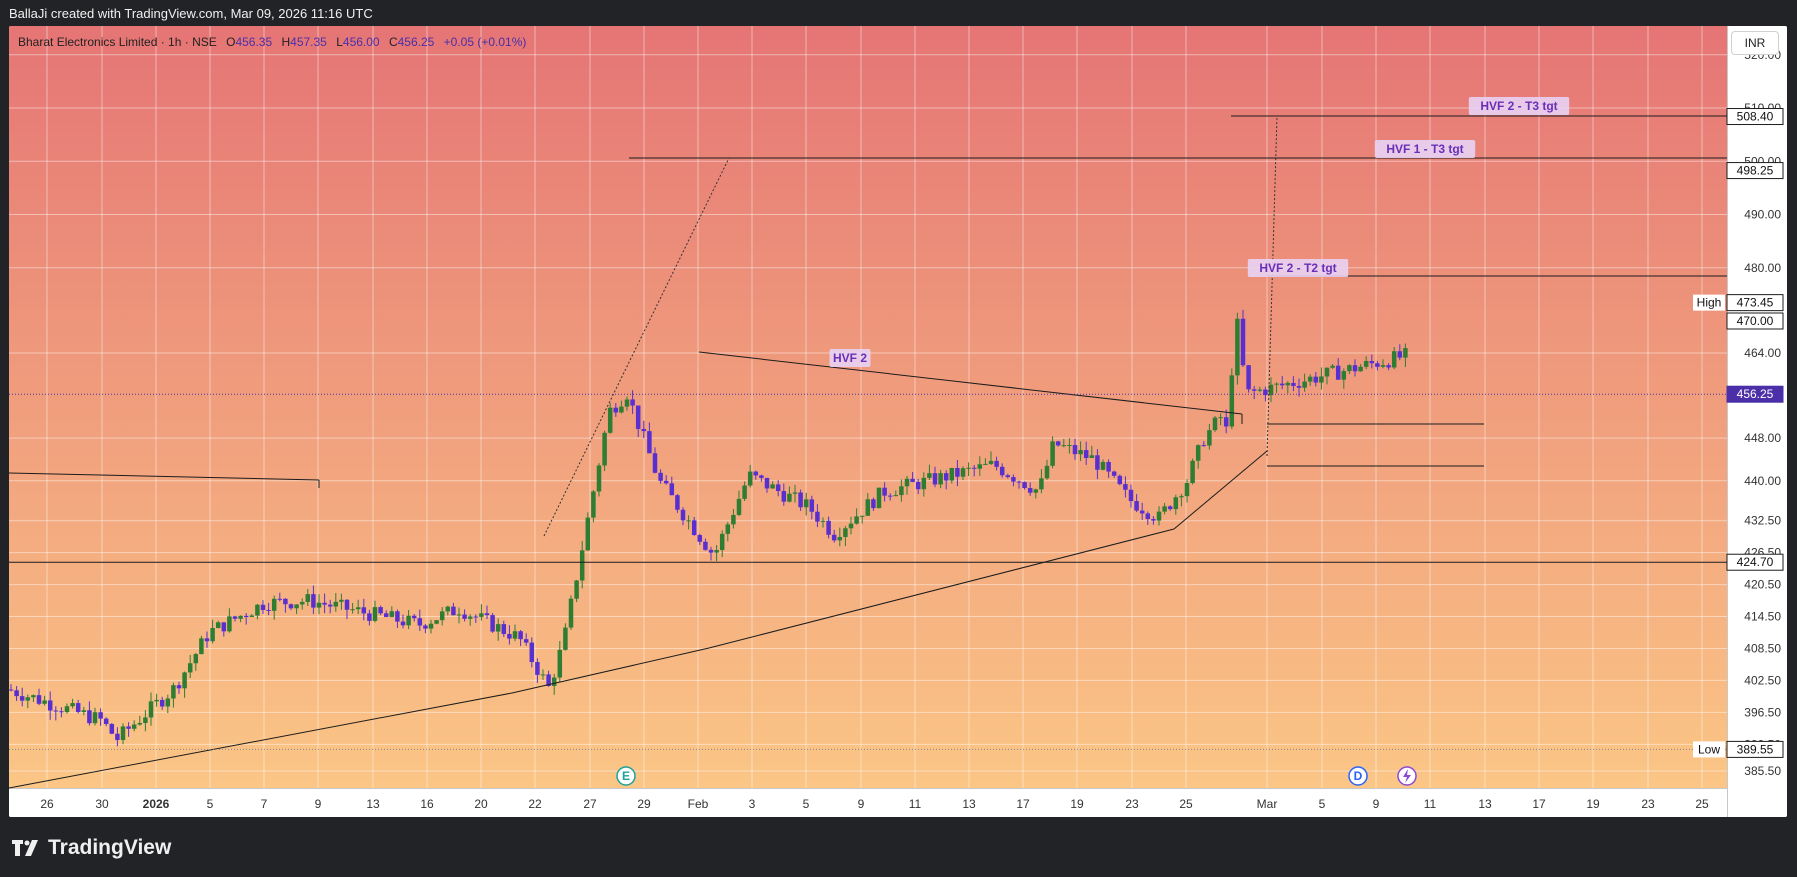  What do you see at coordinates (91, 848) in the screenshot?
I see `tradingview-logo: TradingView` at bounding box center [91, 848].